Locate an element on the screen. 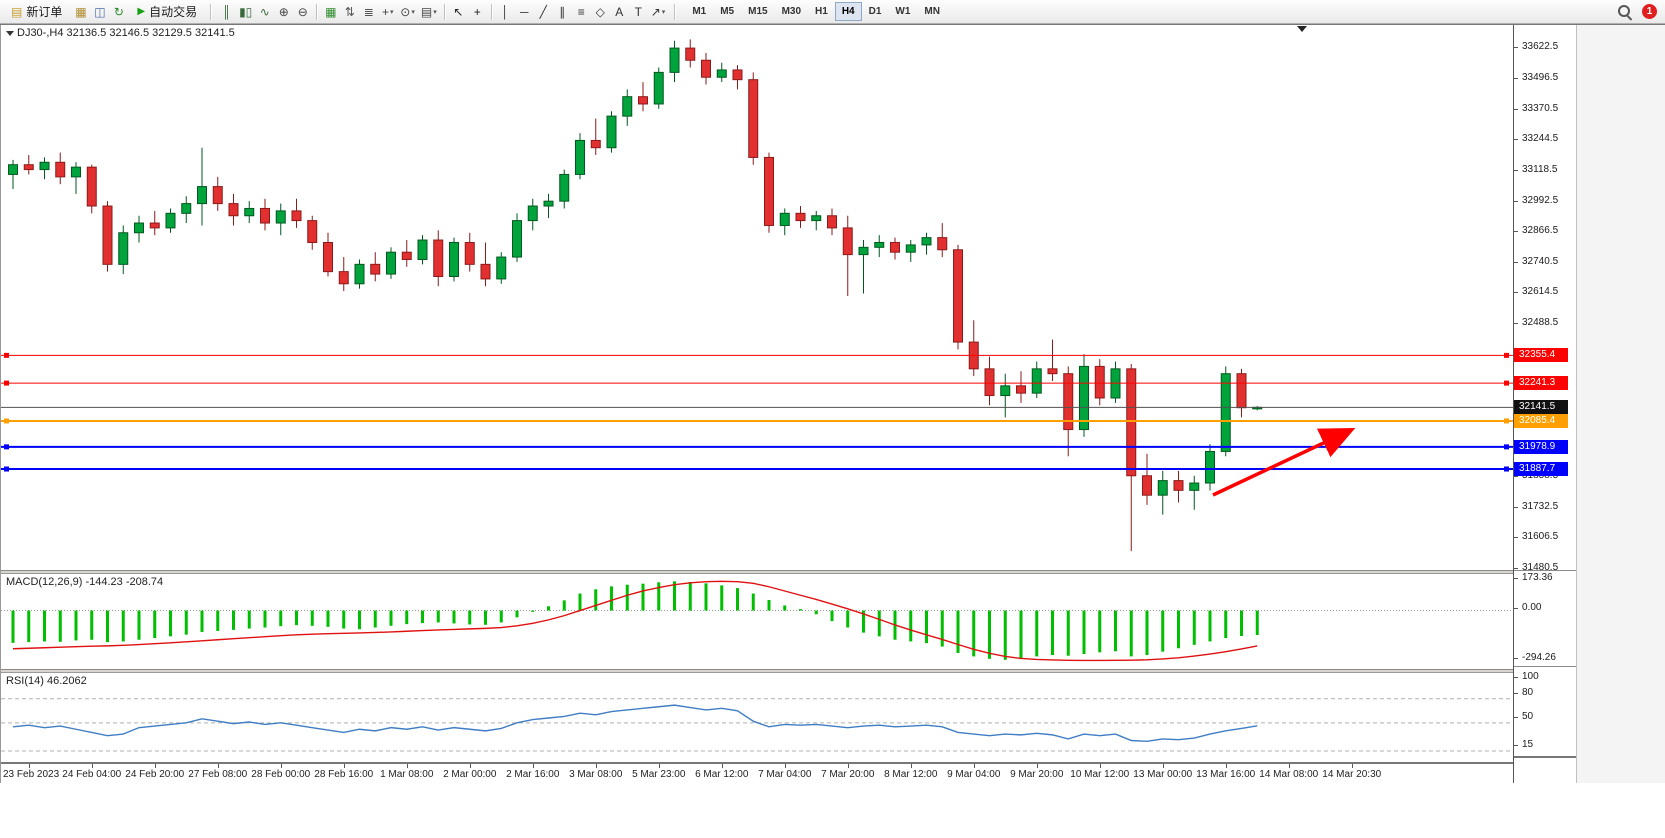  price-tick-label: 32488.5 is located at coordinates (1540, 323).